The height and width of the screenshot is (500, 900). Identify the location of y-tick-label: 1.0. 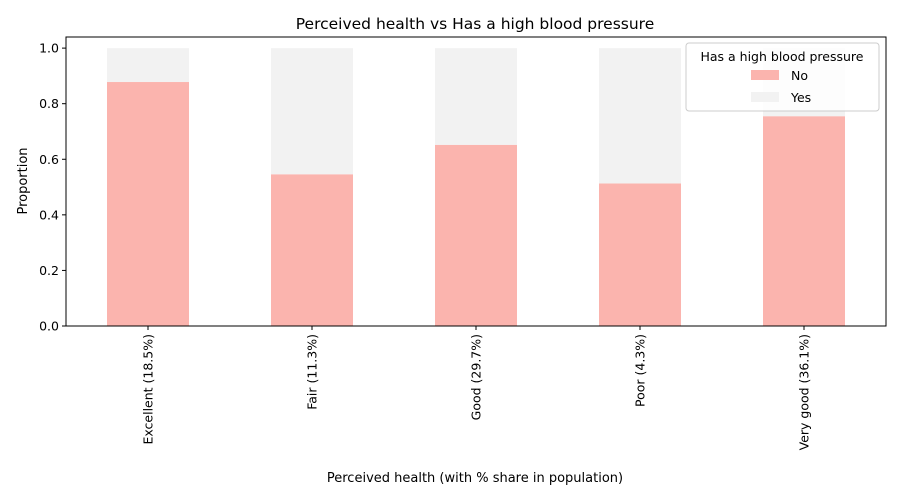
(49, 48).